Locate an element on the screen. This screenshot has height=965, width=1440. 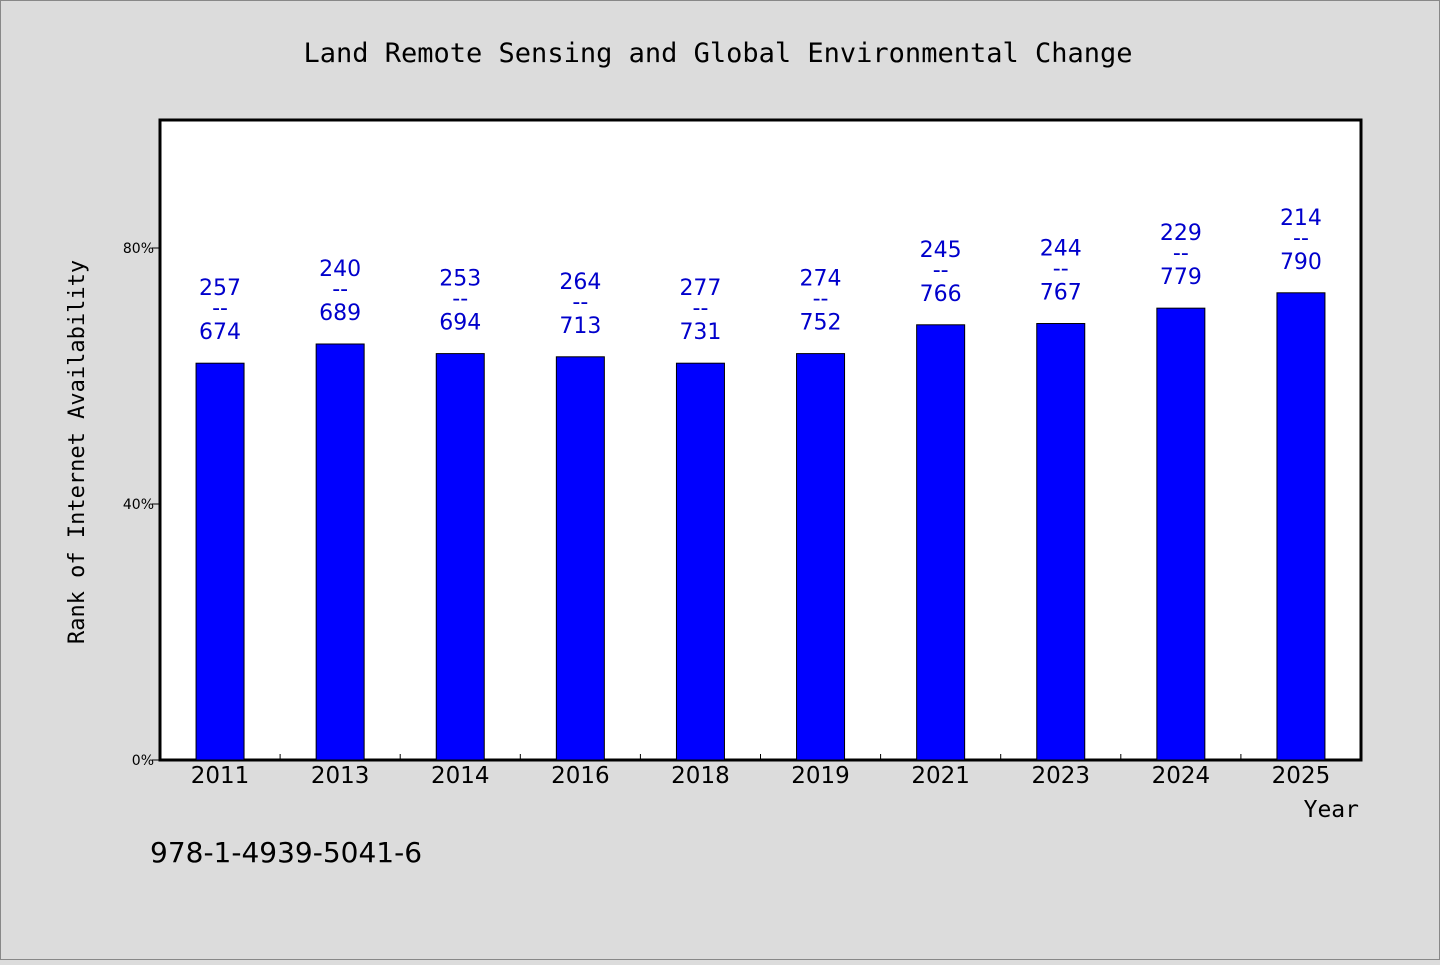
x-tick-label-2021: 2021 is located at coordinates (940, 776).